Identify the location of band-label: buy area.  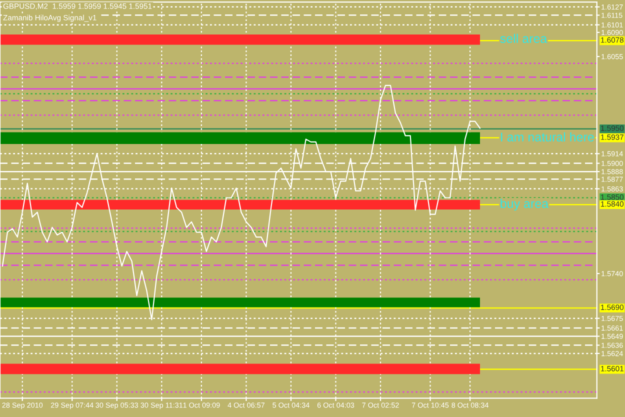
(524, 204).